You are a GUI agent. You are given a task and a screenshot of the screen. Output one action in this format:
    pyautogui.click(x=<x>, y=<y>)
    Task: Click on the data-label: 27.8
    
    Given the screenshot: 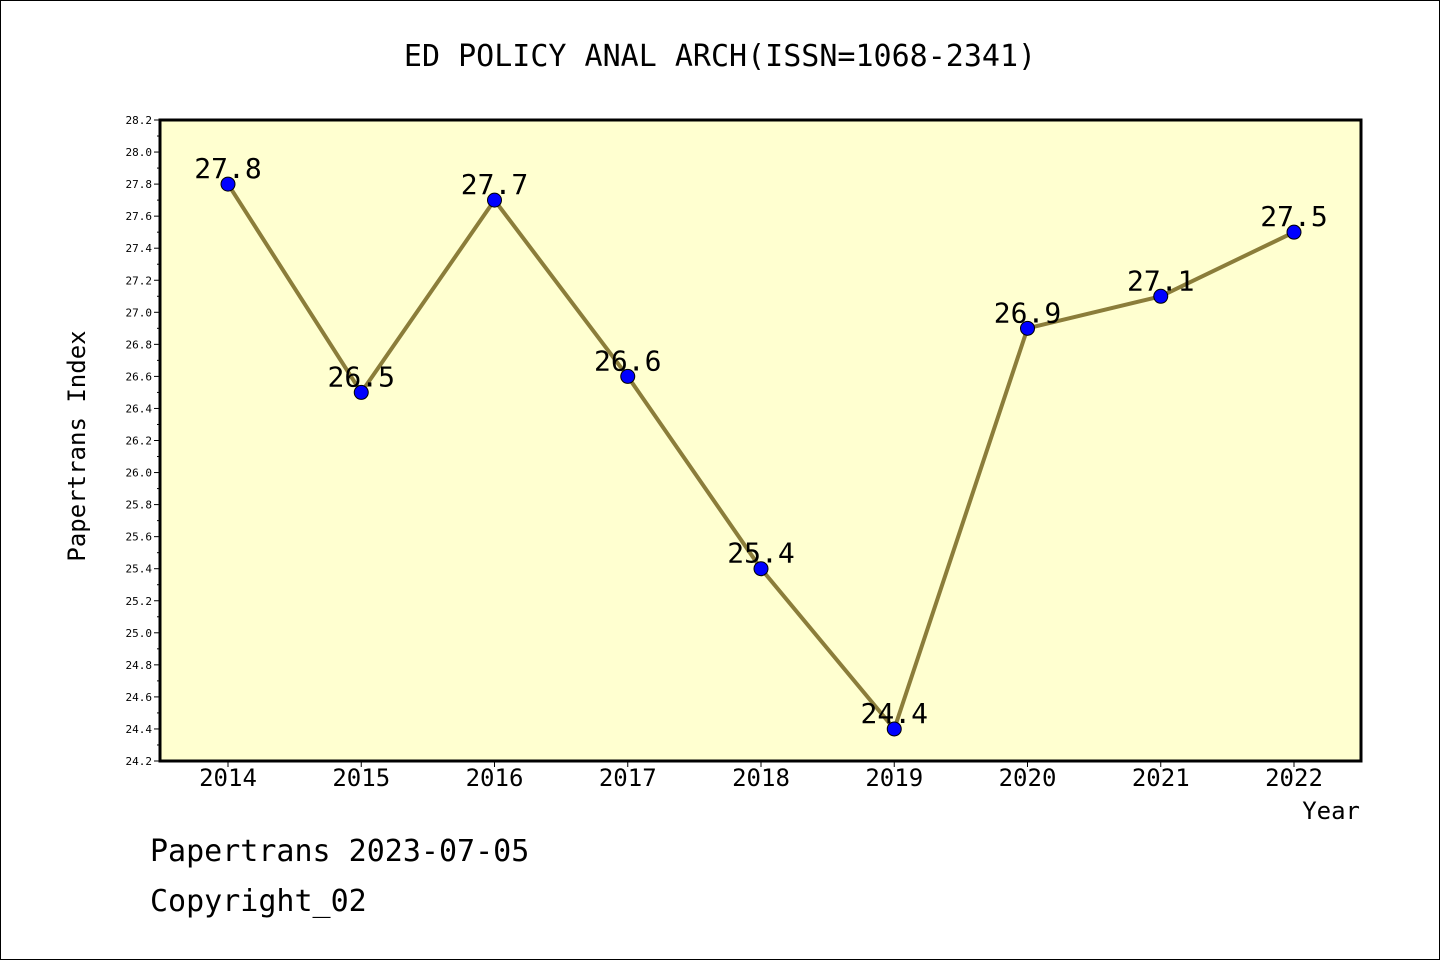 What is the action you would take?
    pyautogui.click(x=227, y=168)
    